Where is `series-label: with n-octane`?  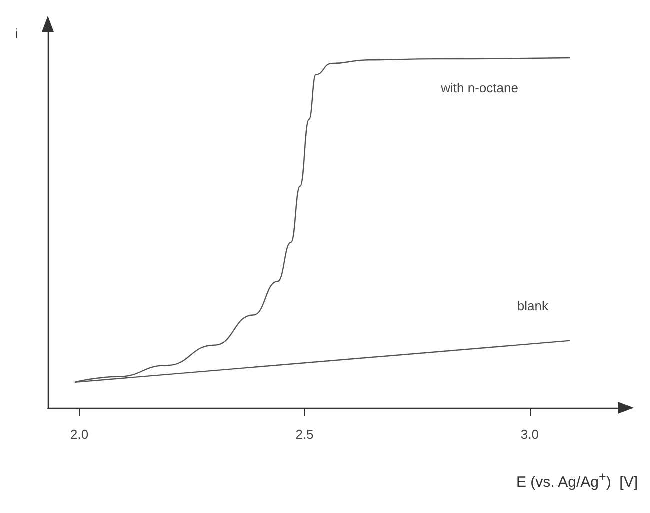
series-label: with n-octane is located at coordinates (479, 88).